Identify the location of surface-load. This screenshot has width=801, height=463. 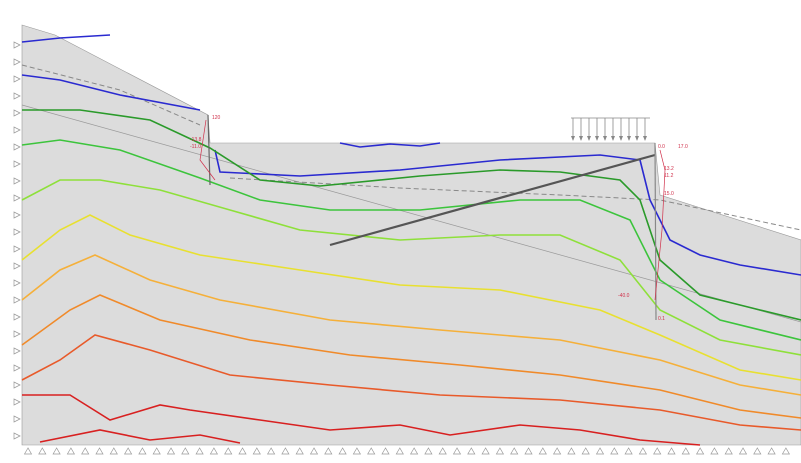
(610, 129).